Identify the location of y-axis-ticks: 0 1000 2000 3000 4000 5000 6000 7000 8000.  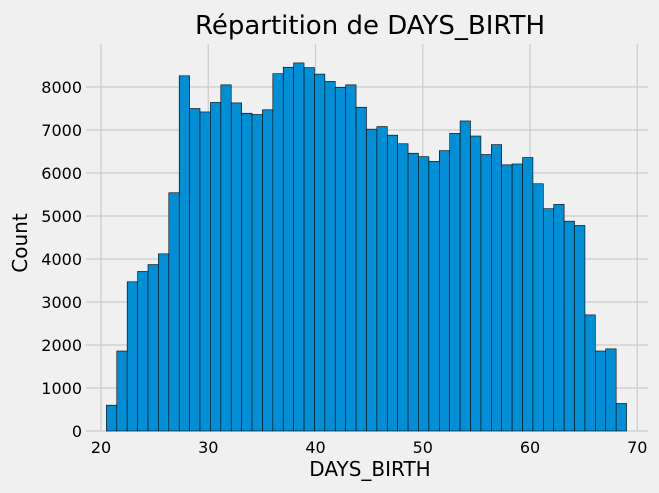
(61, 259).